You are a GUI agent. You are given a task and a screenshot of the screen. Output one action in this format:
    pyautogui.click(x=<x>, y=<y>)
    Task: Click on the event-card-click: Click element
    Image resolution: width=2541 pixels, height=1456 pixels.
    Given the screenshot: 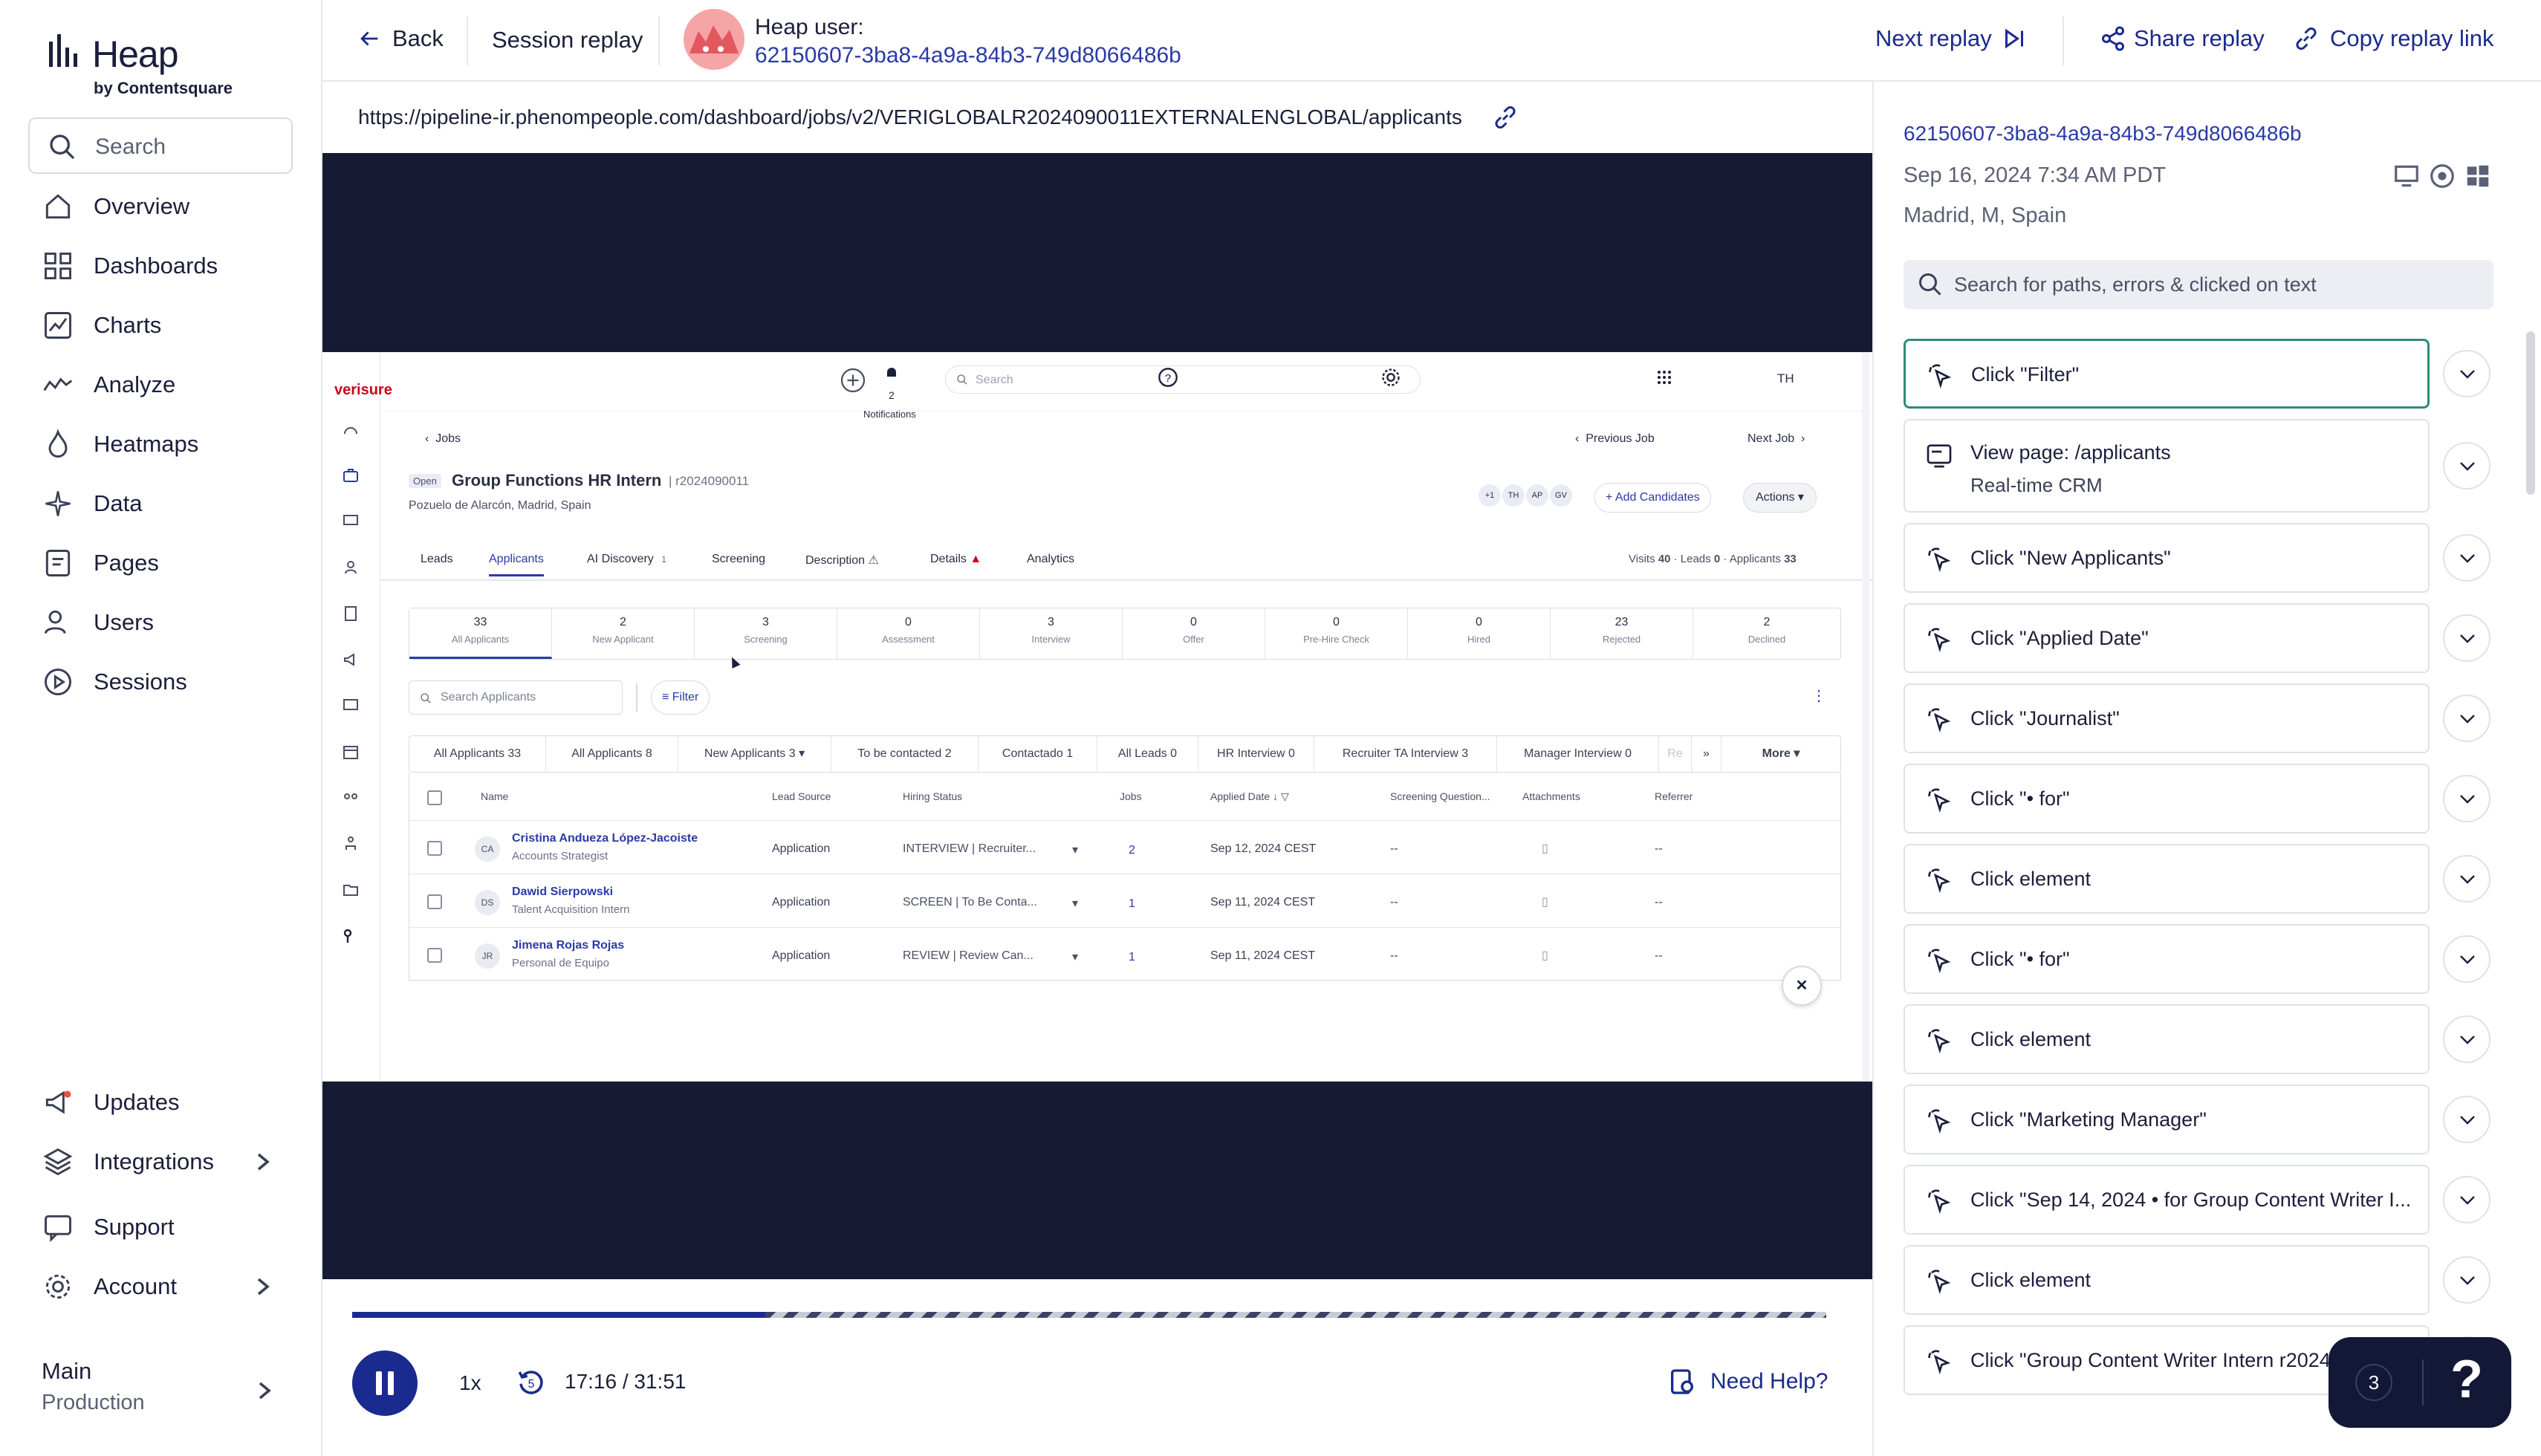 What is the action you would take?
    pyautogui.click(x=2167, y=1280)
    